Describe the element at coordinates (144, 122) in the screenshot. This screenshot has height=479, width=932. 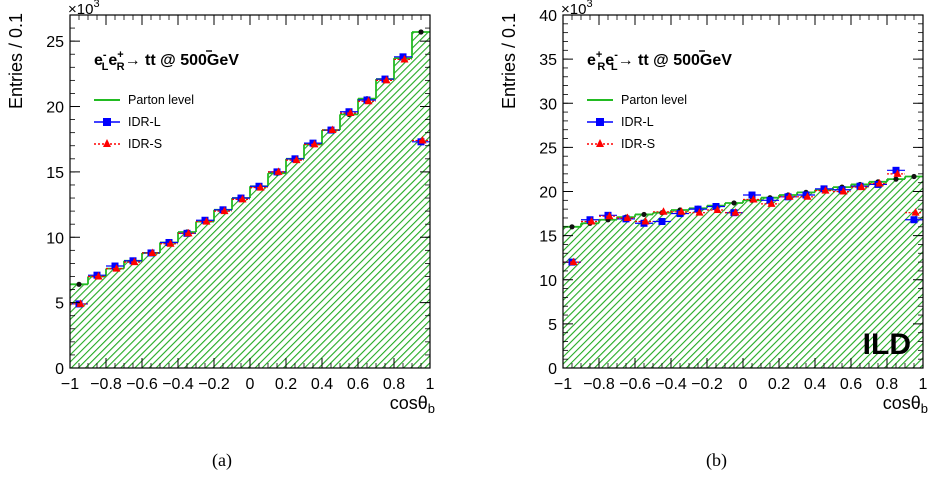
I see `legend-idr-l-label: IDR-L` at that location.